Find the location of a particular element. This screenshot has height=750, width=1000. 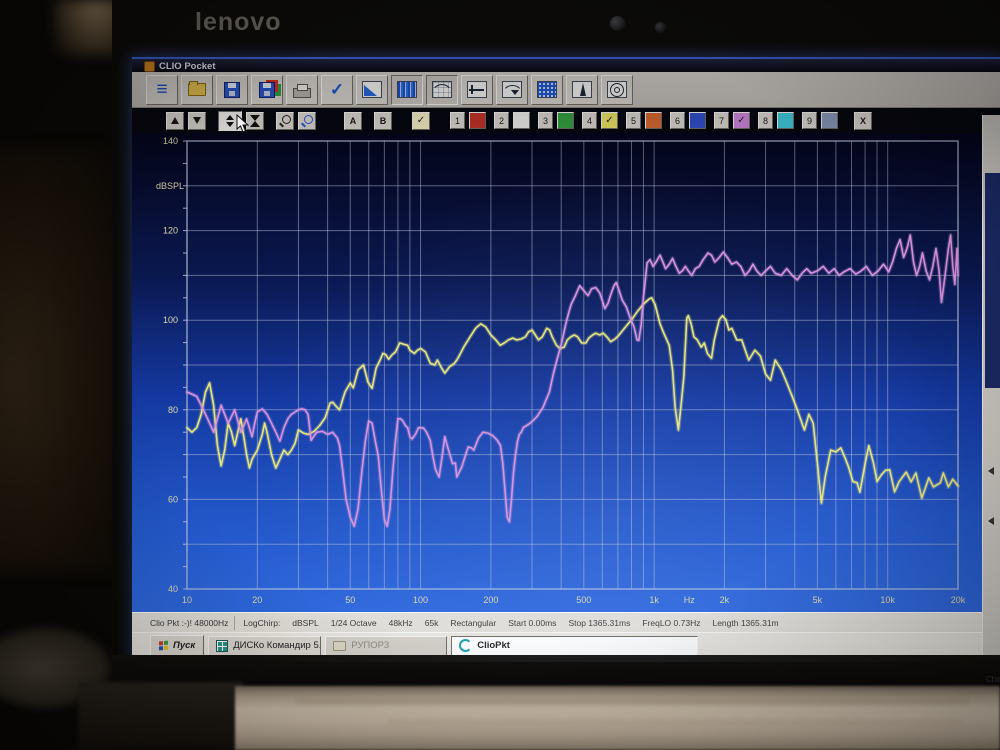

apply-check-icon is located at coordinates (337, 90).